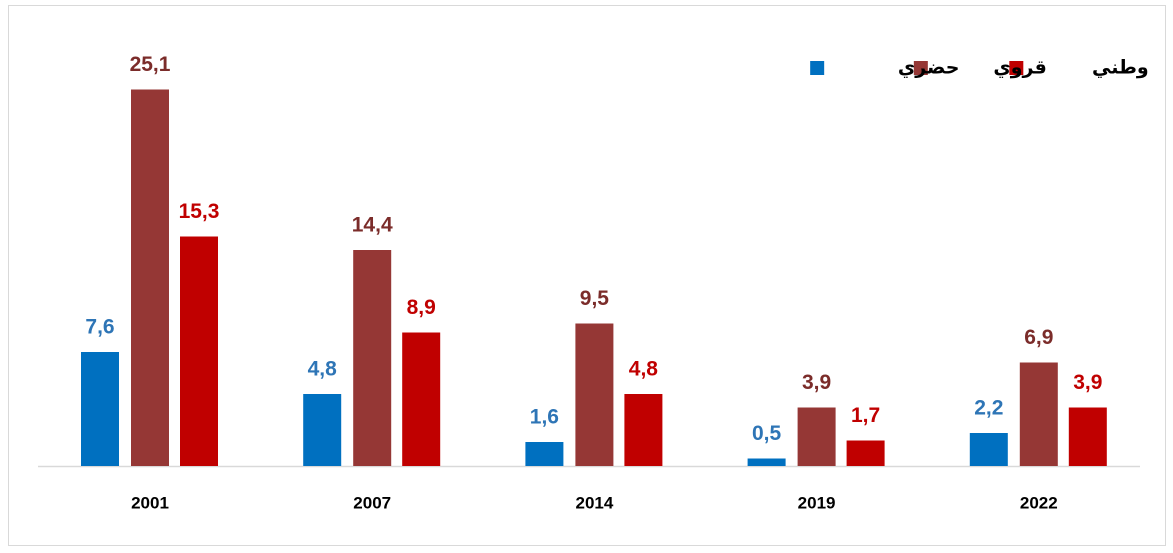 The height and width of the screenshot is (553, 1173). Describe the element at coordinates (99, 327) in the screenshot. I see `data-label: 7,6` at that location.